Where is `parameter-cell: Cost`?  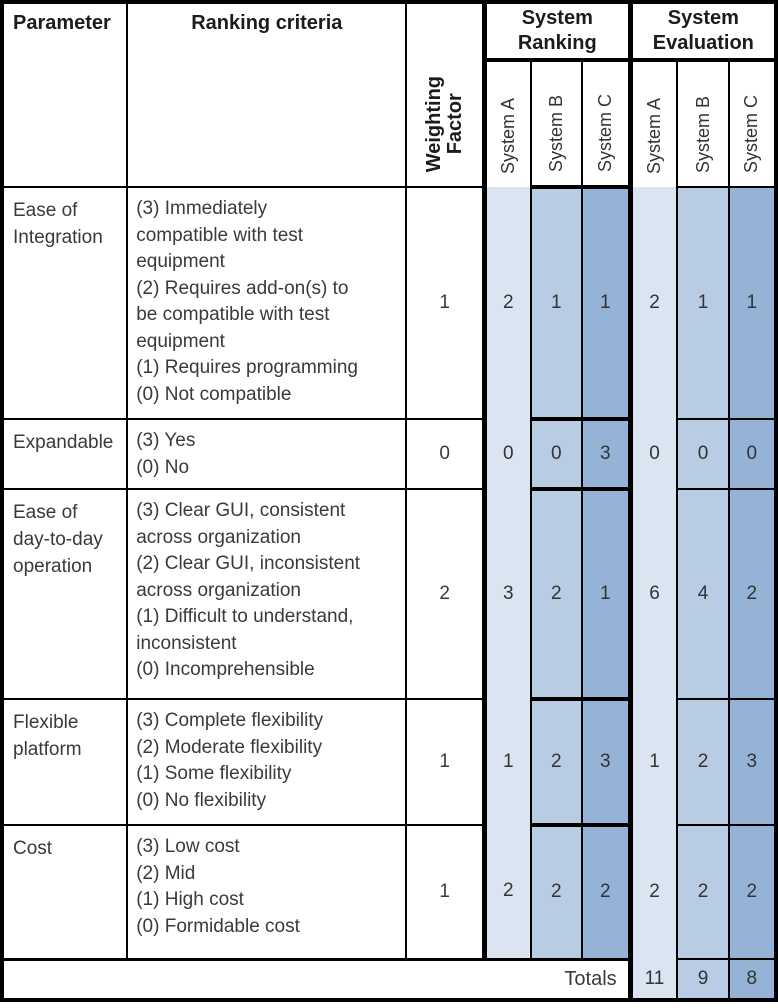
parameter-cell: Cost is located at coordinates (64, 892).